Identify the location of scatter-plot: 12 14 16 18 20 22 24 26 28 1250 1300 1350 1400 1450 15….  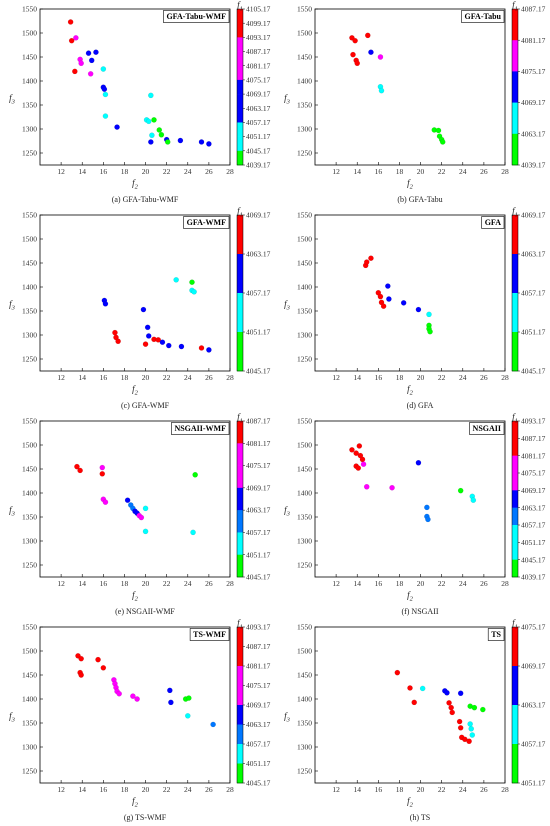
(140, 102).